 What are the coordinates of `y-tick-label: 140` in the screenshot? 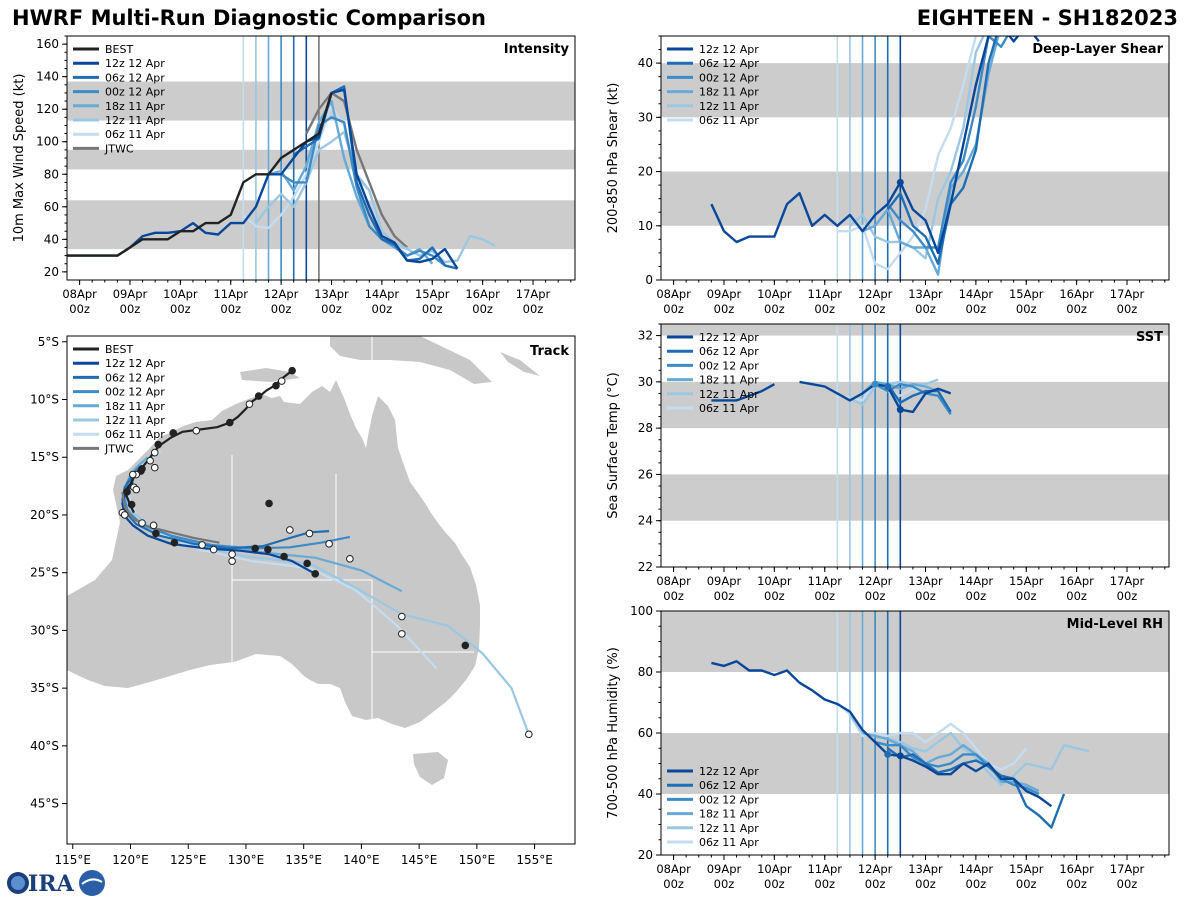 It's located at (47, 77).